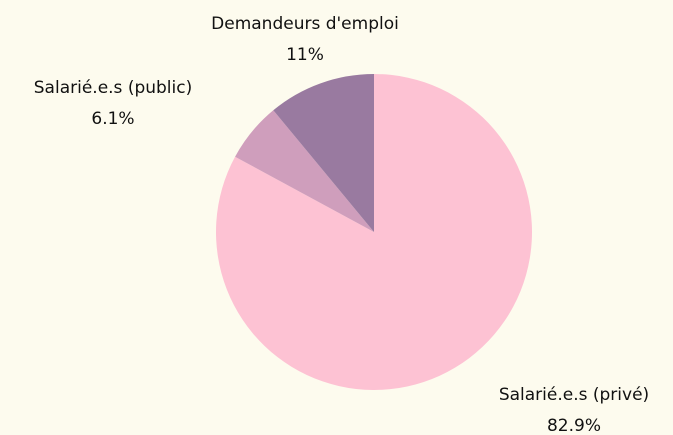  I want to click on slice-label: Salarié.e.s (privé), so click(574, 395).